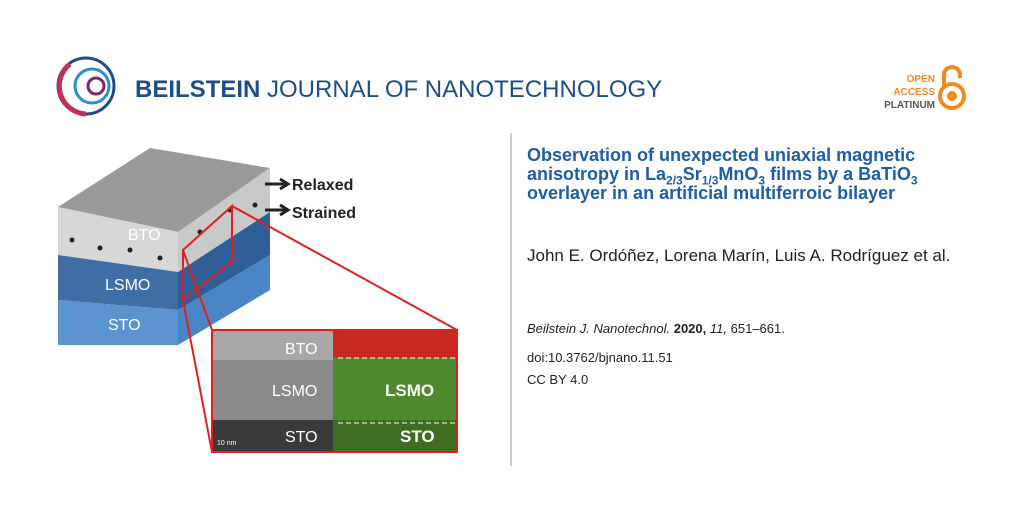 The width and height of the screenshot is (1024, 512). I want to click on tem-label: STO, so click(301, 437).